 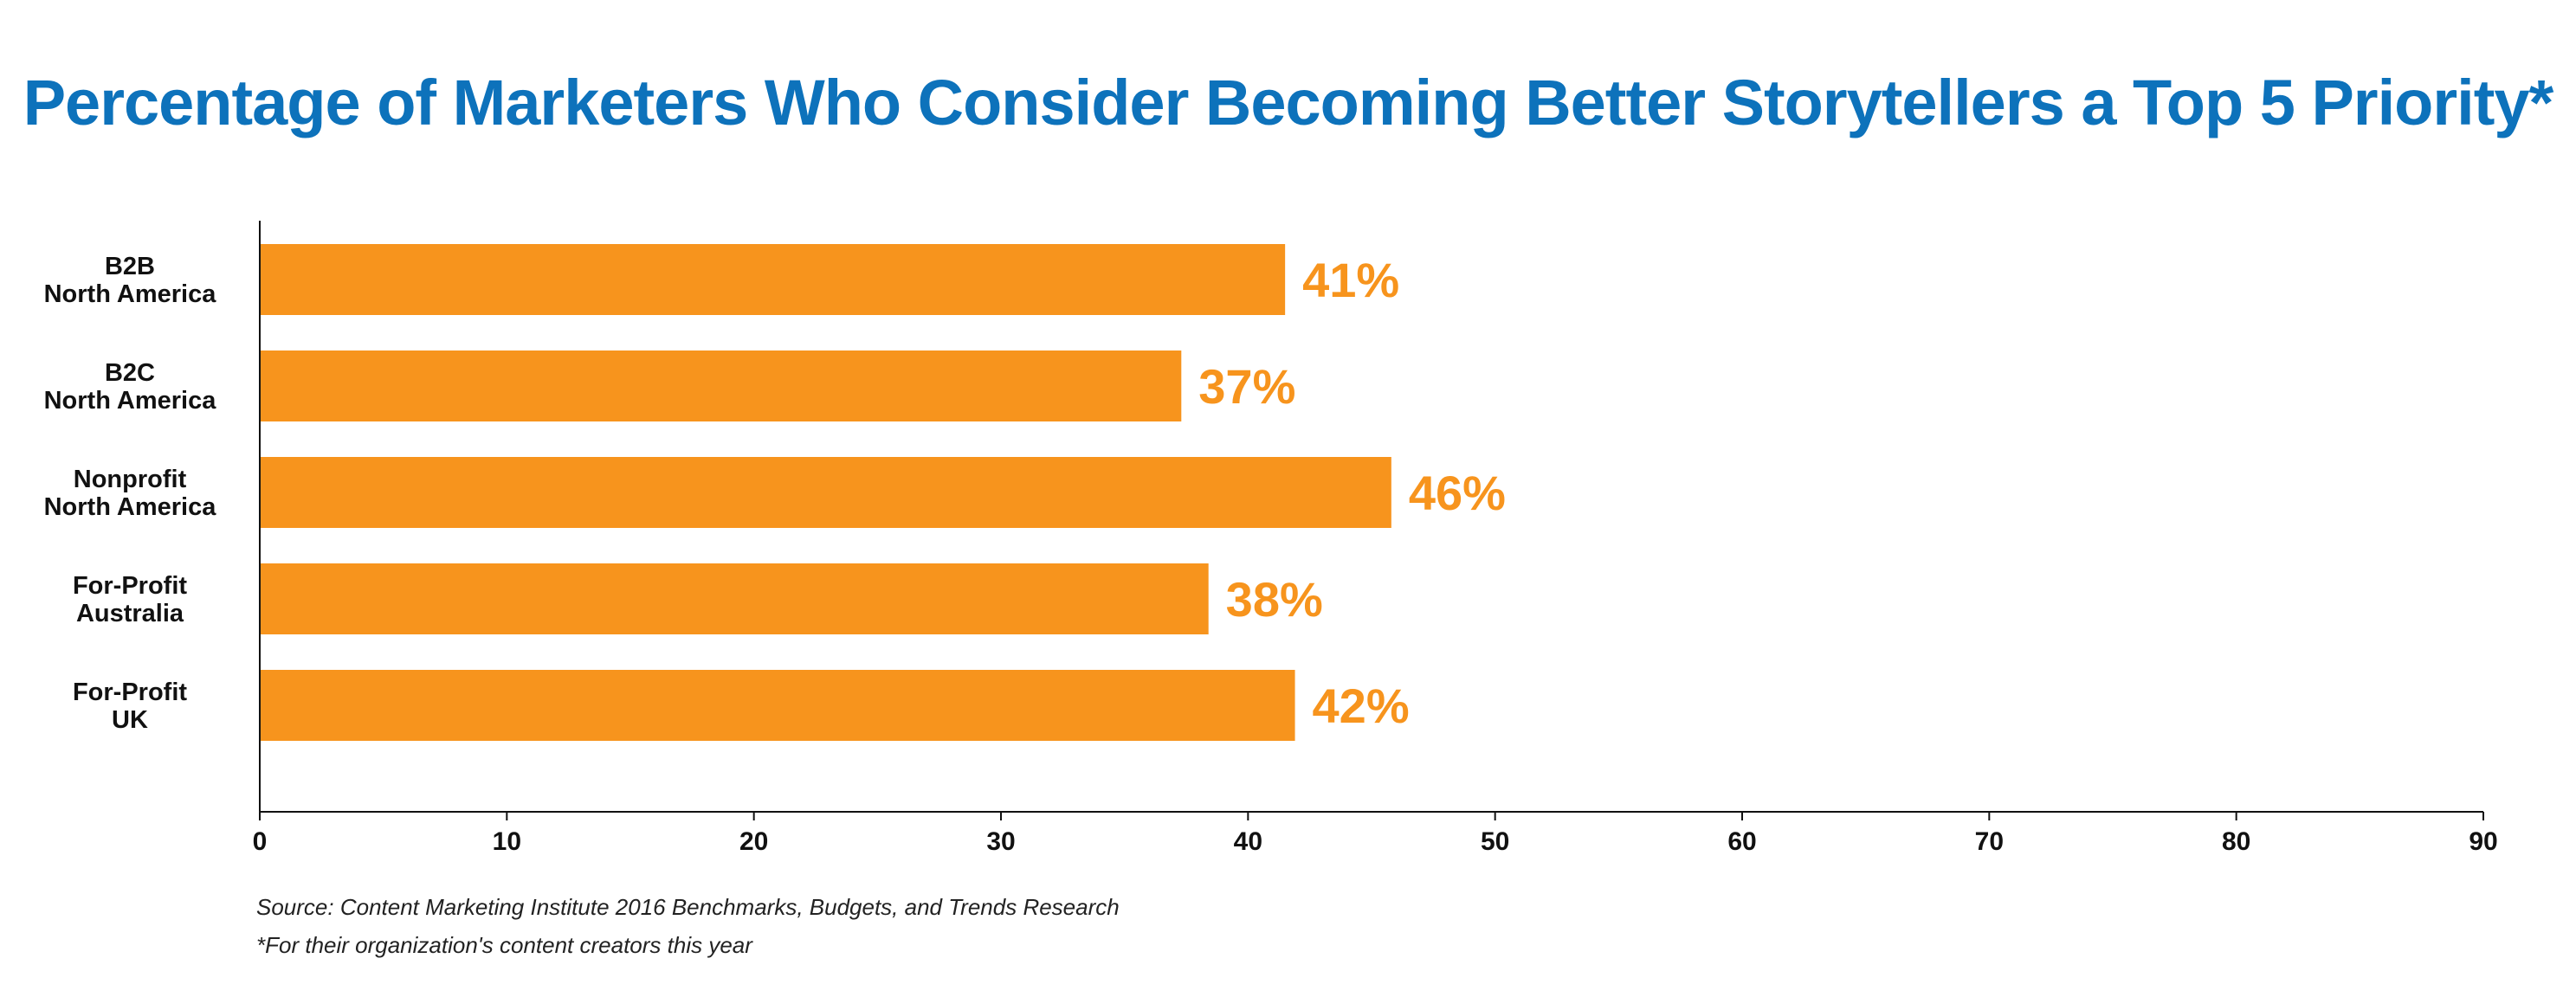 What do you see at coordinates (2483, 841) in the screenshot?
I see `x-tick-label: 90` at bounding box center [2483, 841].